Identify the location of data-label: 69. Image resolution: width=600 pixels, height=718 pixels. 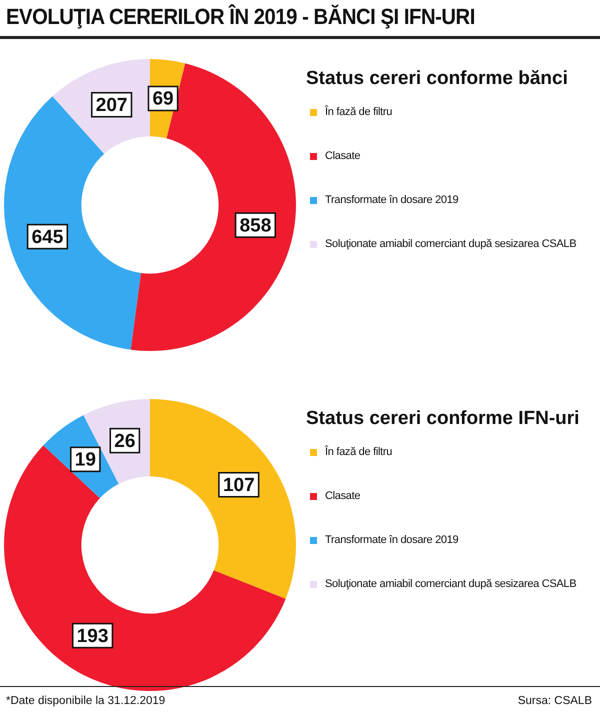
(163, 99).